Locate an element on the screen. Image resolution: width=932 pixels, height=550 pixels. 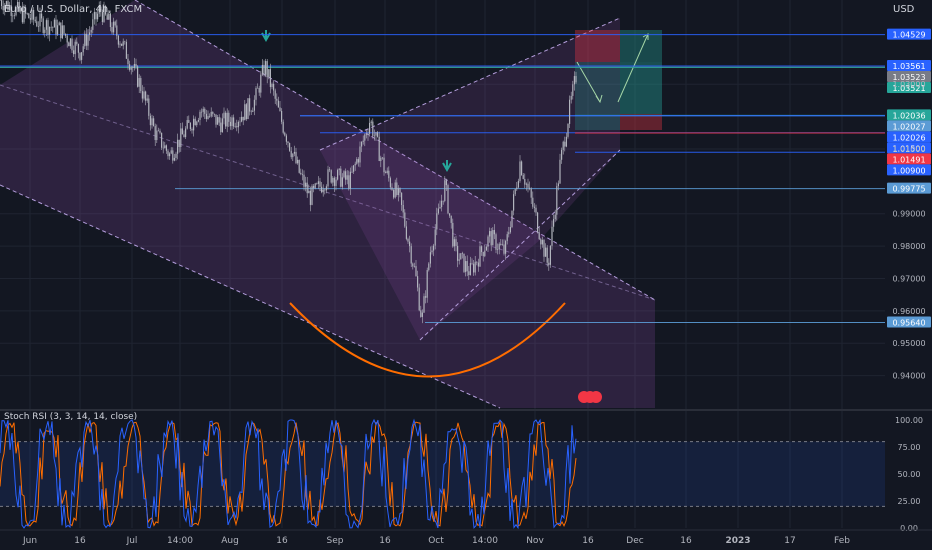
price-label: 0.99775 is located at coordinates (908, 189).